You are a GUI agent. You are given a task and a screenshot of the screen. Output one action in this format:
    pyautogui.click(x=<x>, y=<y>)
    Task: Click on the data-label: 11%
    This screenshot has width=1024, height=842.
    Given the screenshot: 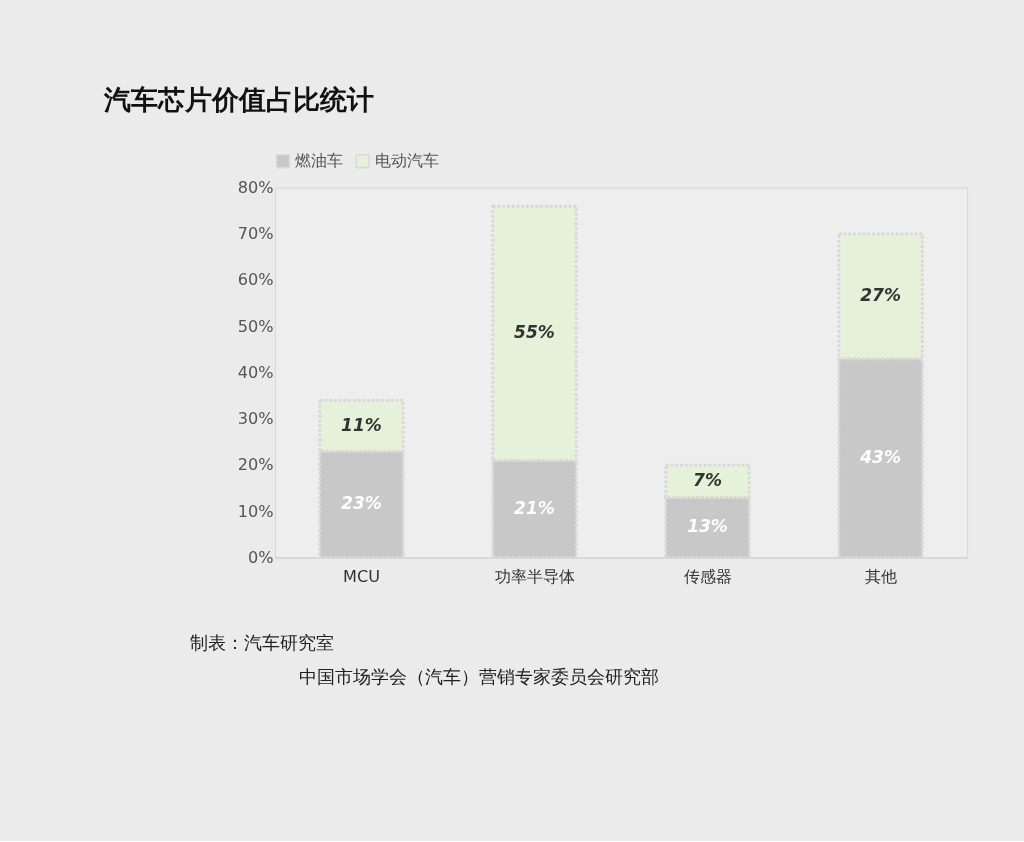 What is the action you would take?
    pyautogui.click(x=361, y=424)
    